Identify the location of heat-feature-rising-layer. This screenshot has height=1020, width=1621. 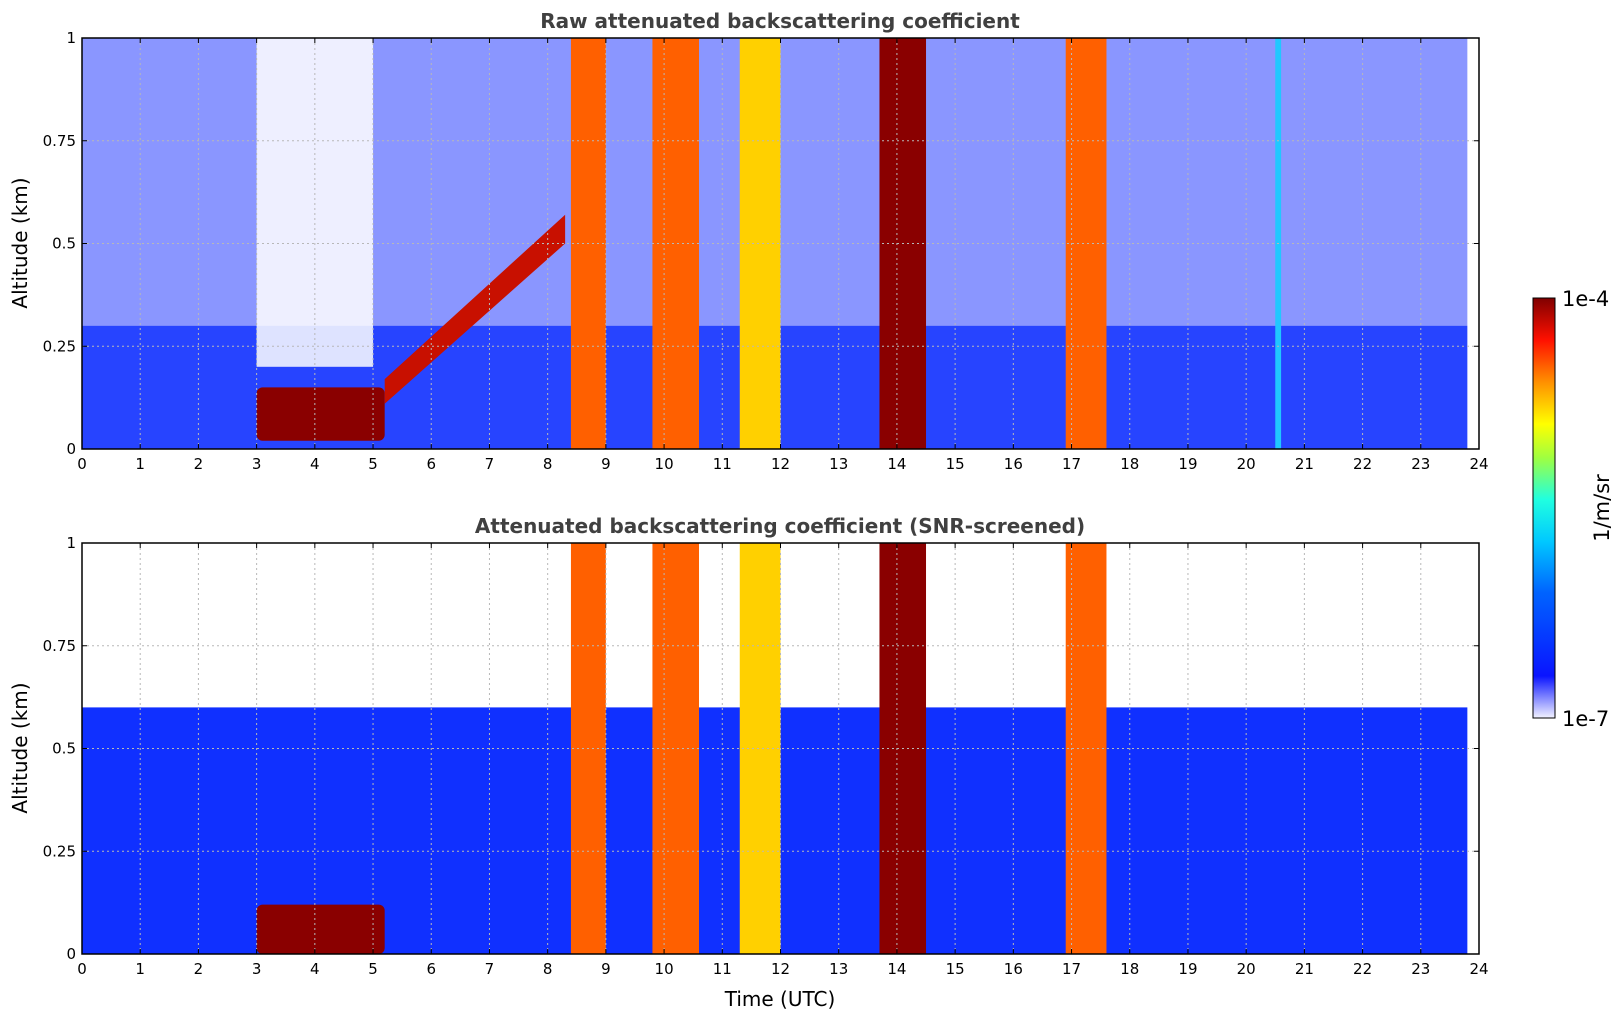
(475, 309).